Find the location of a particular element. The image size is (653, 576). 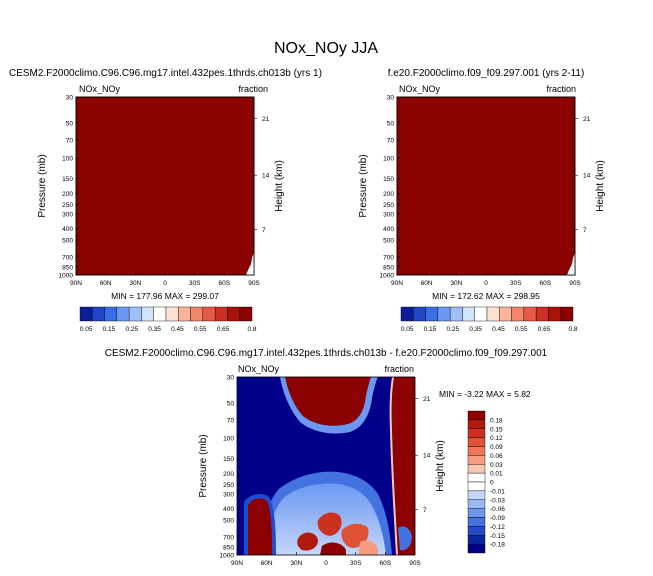

y-tick-label: 700 is located at coordinates (228, 537).